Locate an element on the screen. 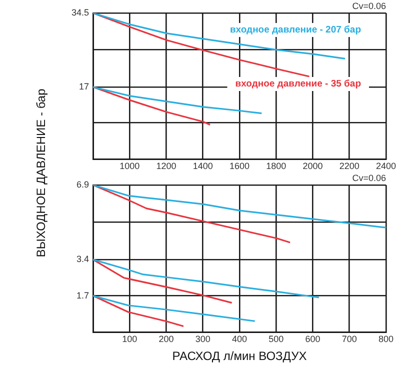 This screenshot has width=420, height=368. y-tick-label: 17 is located at coordinates (83, 87).